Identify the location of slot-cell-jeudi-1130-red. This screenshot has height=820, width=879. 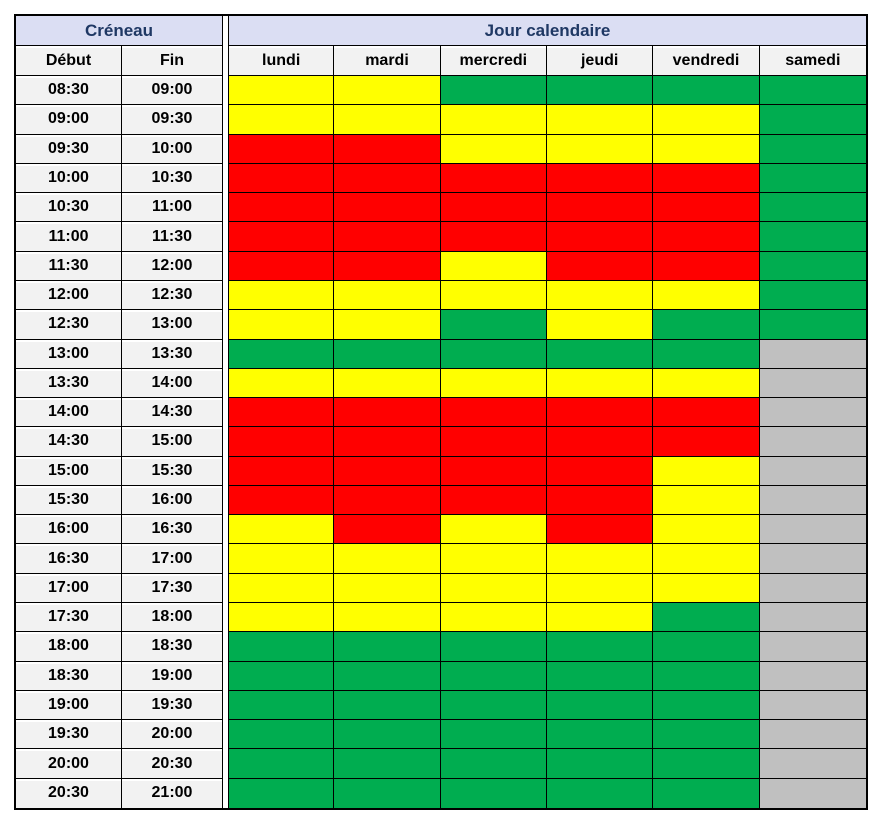
(600, 266).